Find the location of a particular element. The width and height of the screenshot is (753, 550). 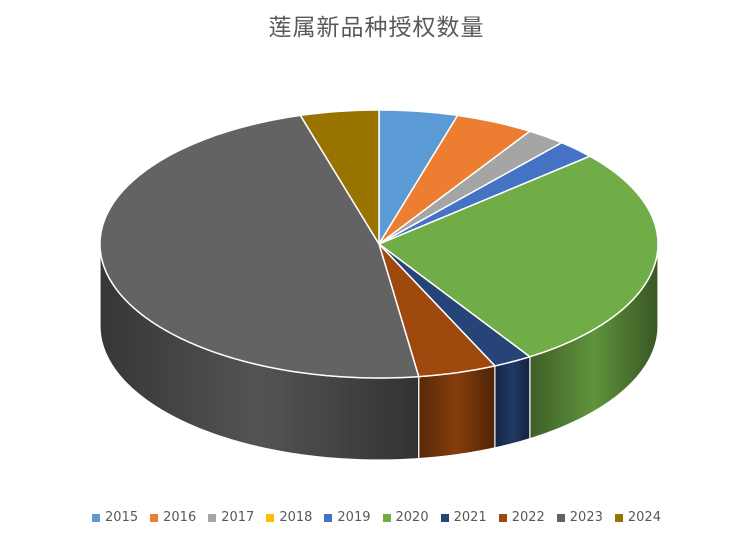

legend-item-2016: 2016 is located at coordinates (173, 517).